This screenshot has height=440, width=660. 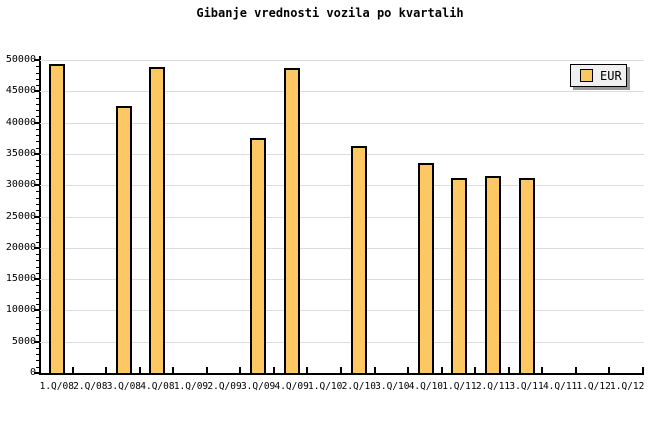 What do you see at coordinates (20, 153) in the screenshot?
I see `y-tick-label: 35000` at bounding box center [20, 153].